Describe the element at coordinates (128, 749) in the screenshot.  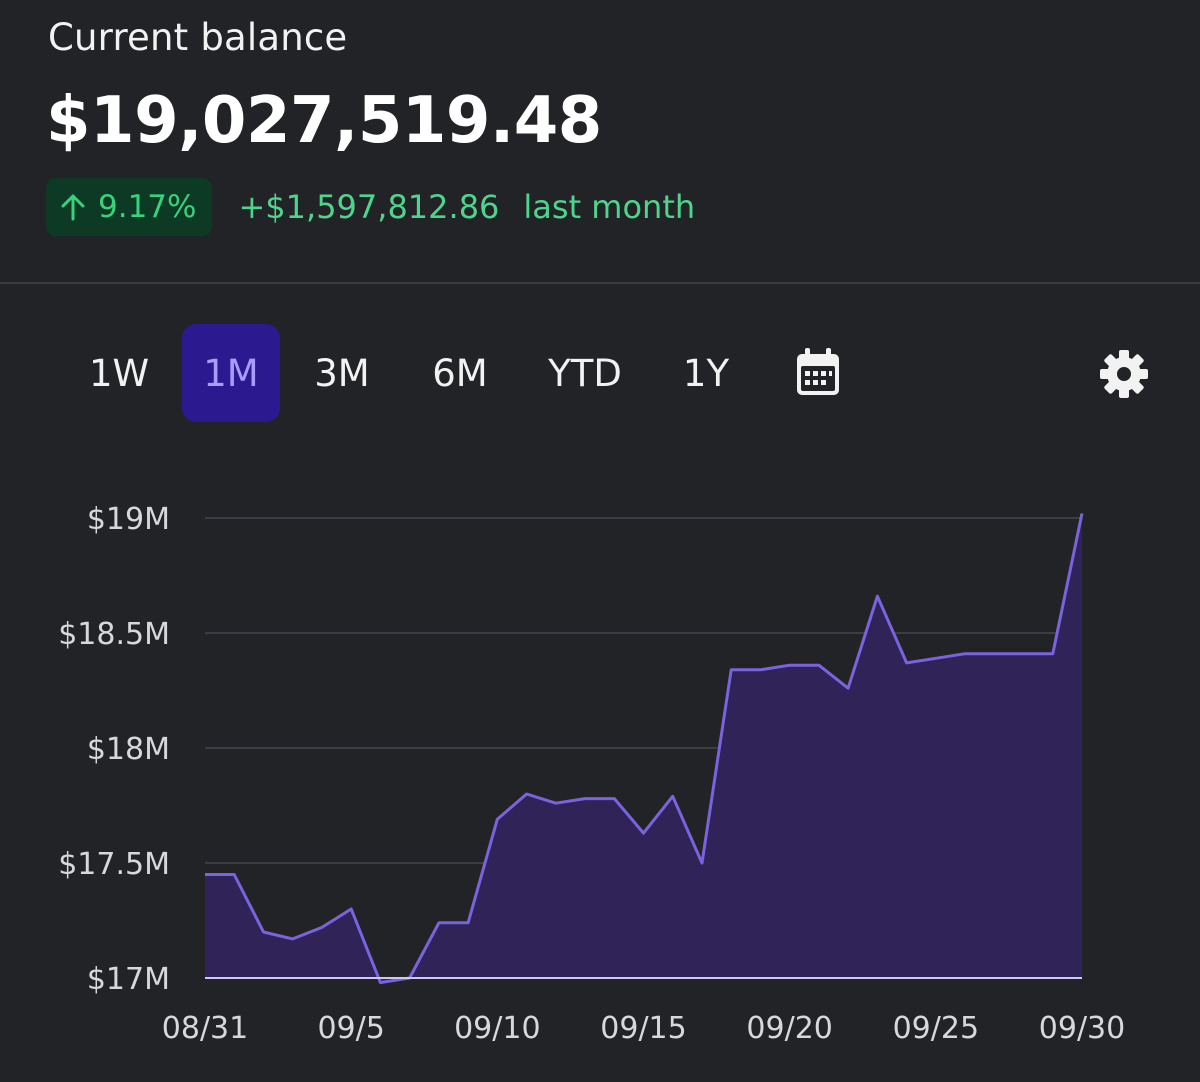
I see `y-tick-label: $18M` at that location.